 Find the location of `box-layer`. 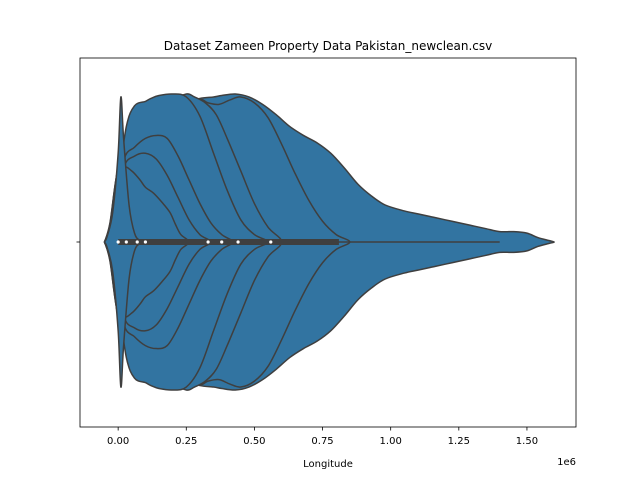

box-layer is located at coordinates (308, 242).